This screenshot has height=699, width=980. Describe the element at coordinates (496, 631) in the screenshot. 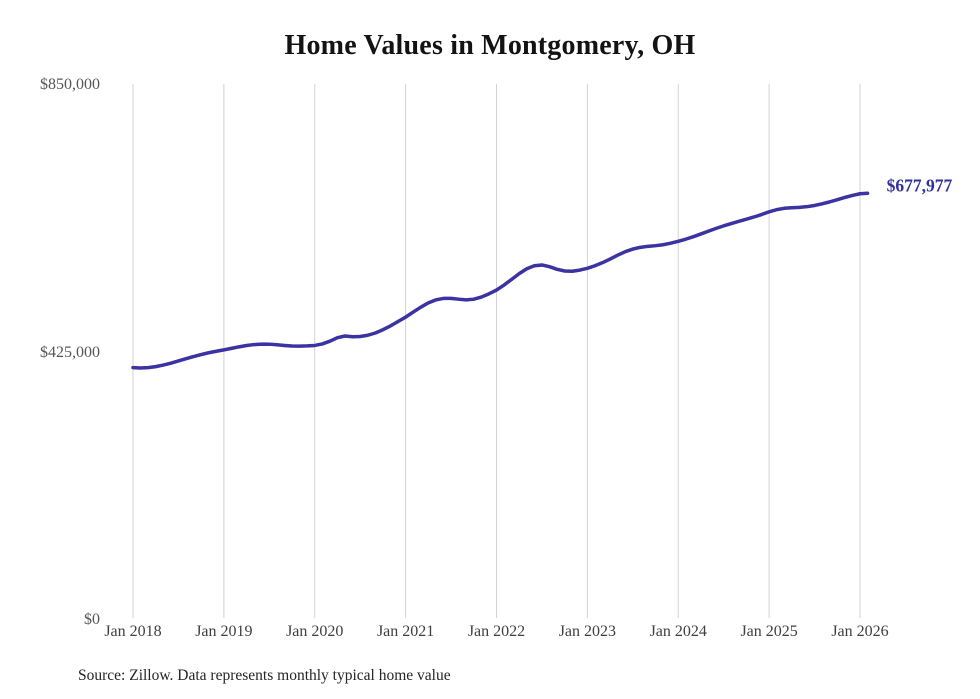

I see `x-tick-label: Jan 2022` at that location.